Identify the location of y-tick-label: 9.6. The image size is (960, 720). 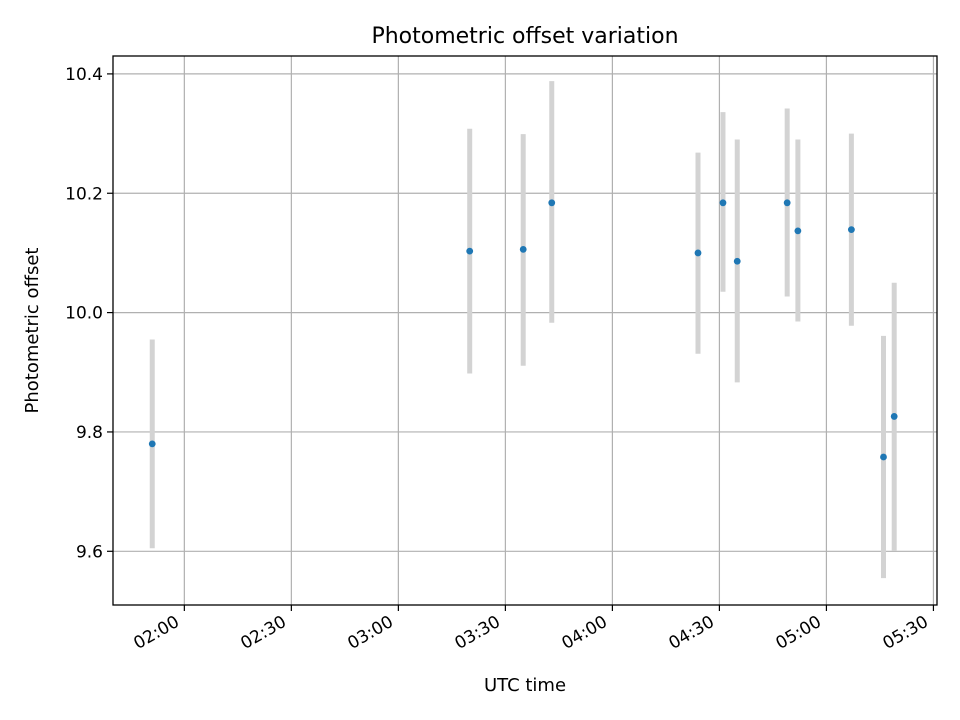
(89, 552).